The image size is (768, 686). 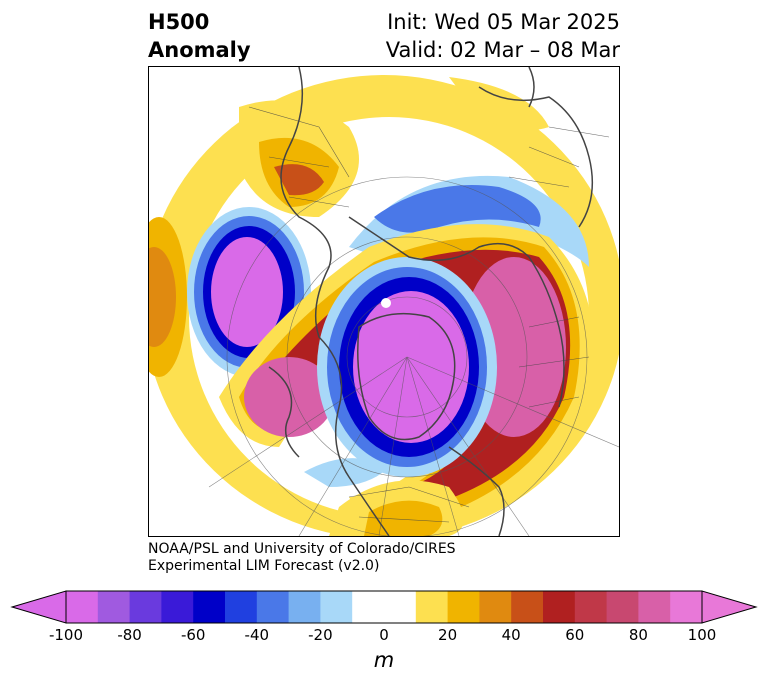 What do you see at coordinates (264, 566) in the screenshot?
I see `credit-line2: Experimental LIM Forecast (v2.0)` at bounding box center [264, 566].